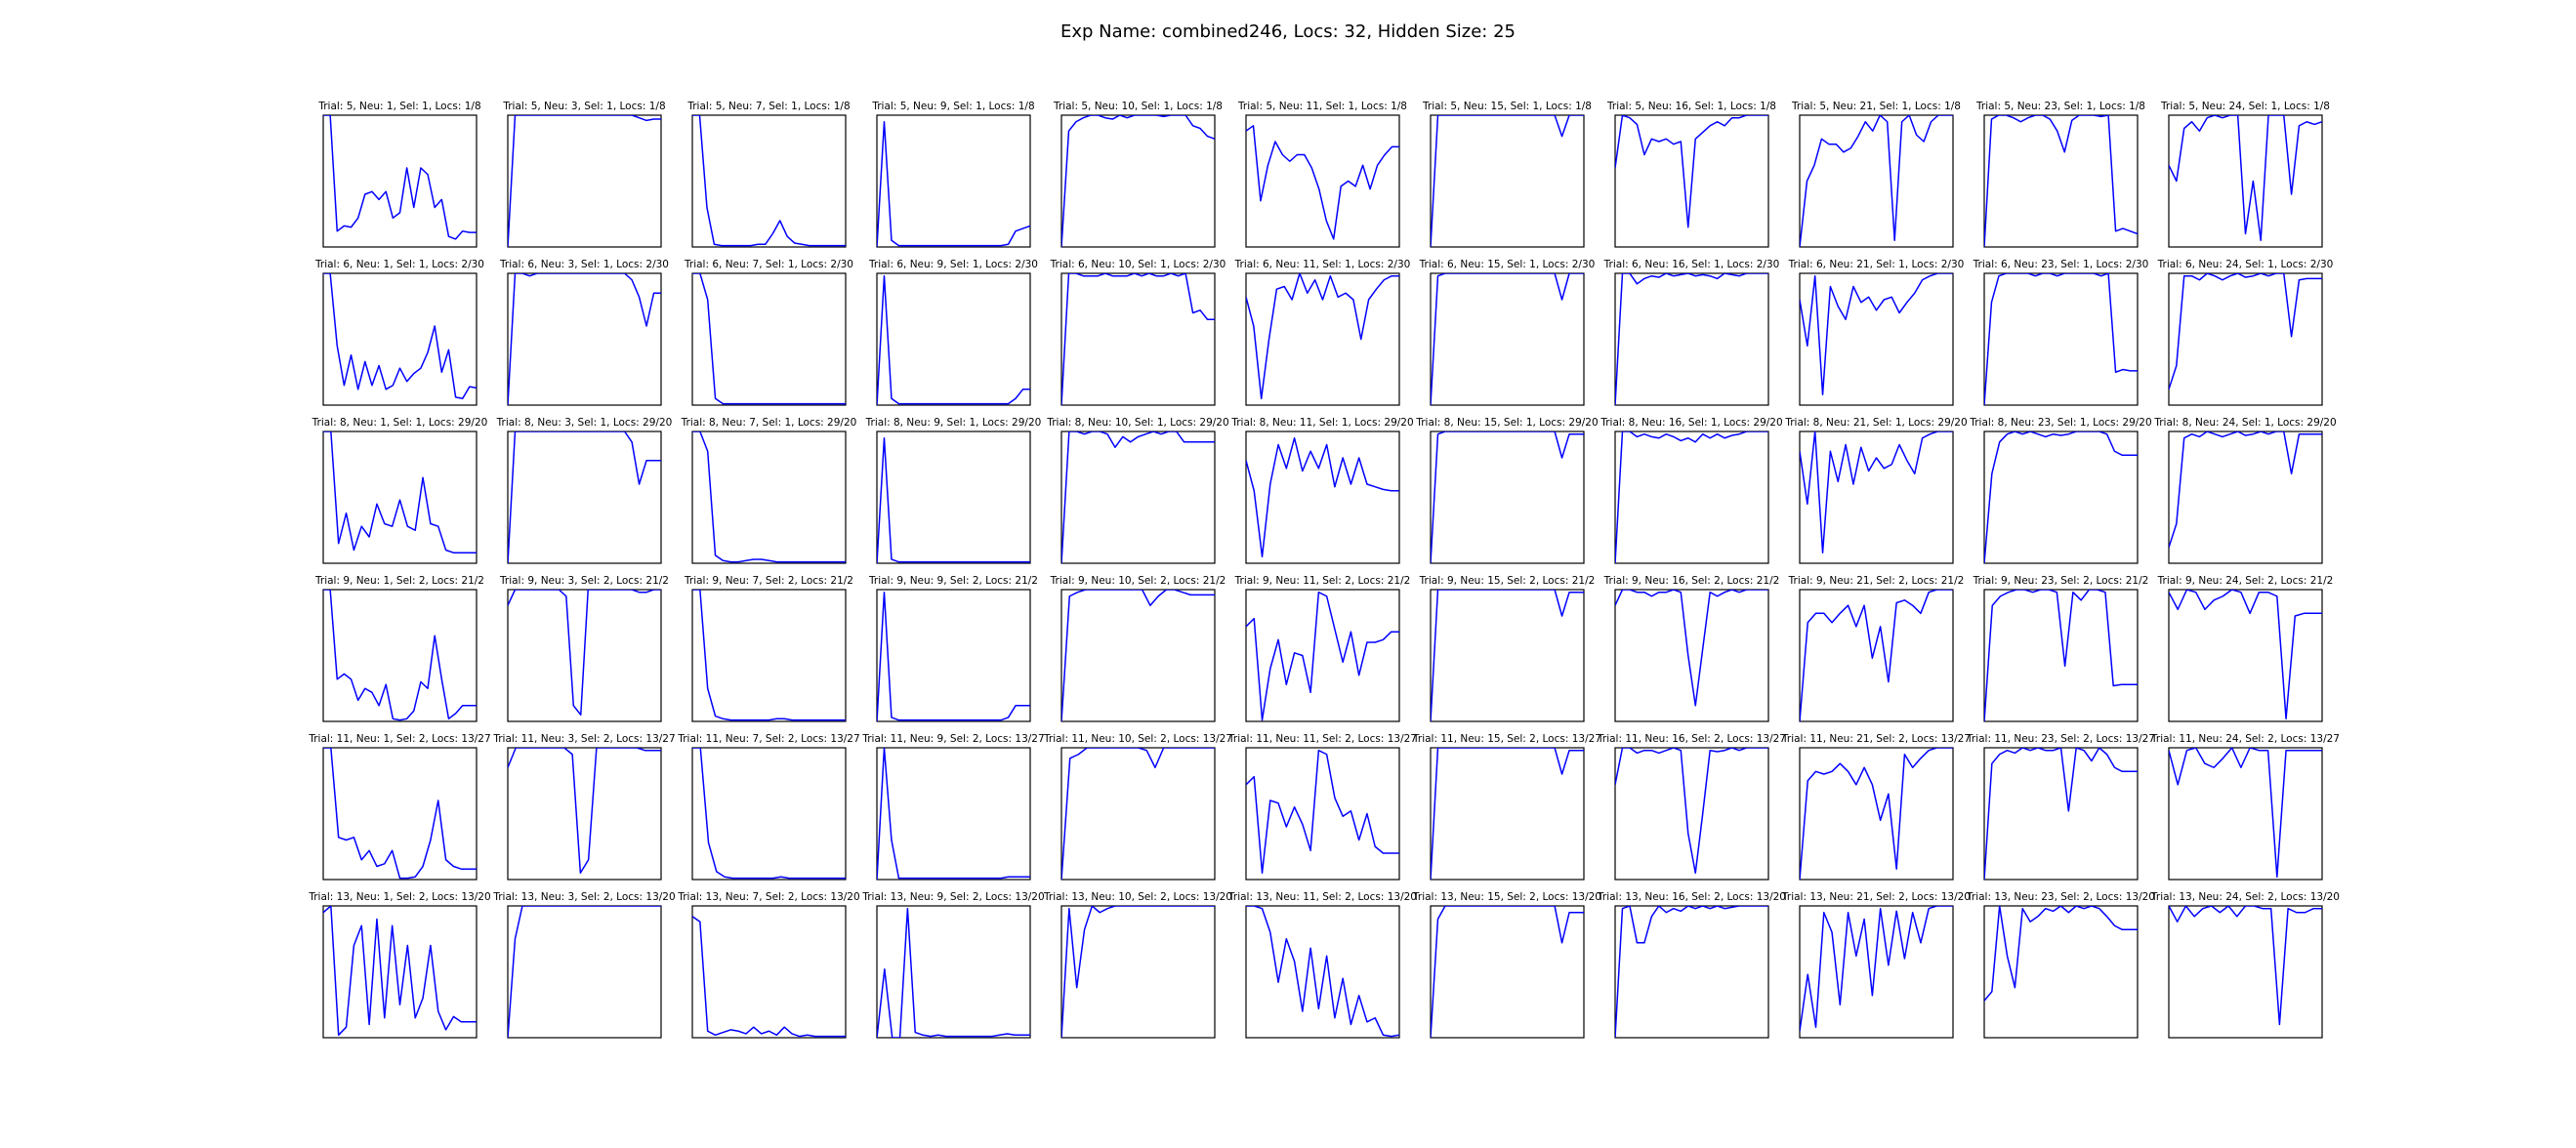 The width and height of the screenshot is (2576, 1148). What do you see at coordinates (2245, 332) in the screenshot?
I see `subplot: Trial: 6, Neu: 24, Sel: 1, Locs: 2/30` at bounding box center [2245, 332].